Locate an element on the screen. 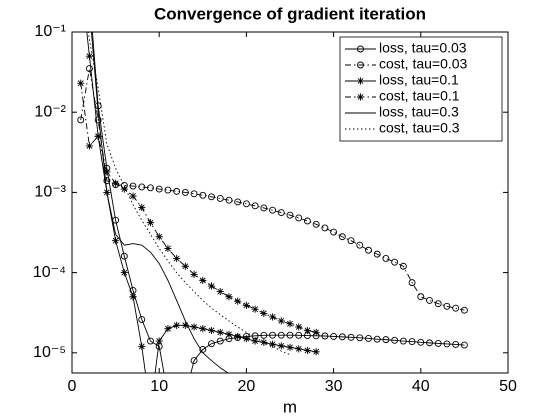 This screenshot has width=560, height=420. x-axis-label: m is located at coordinates (290, 406).